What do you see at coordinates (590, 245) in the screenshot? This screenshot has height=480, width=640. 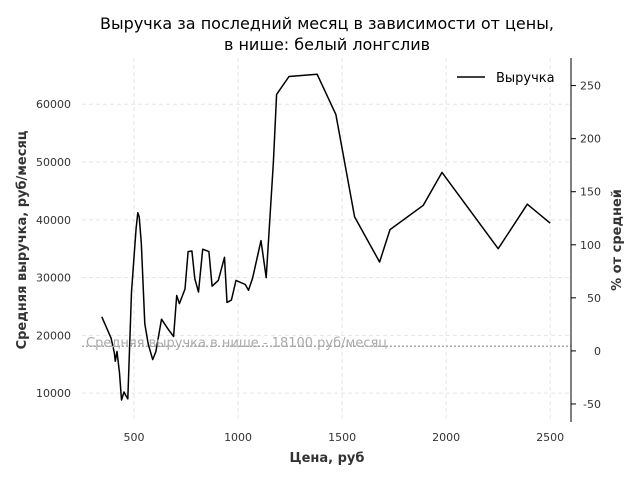 I see `right-tick-label: 100` at bounding box center [590, 245].